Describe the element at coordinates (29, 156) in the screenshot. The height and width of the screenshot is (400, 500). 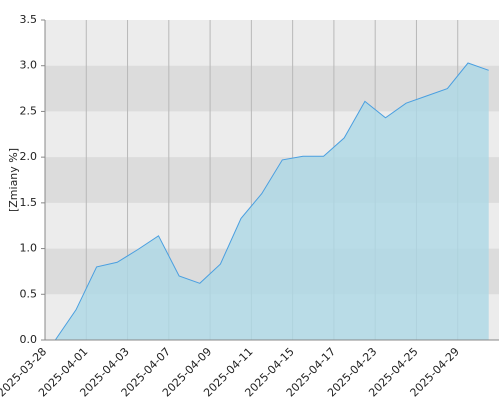
I see `y-tick-label: 2.0` at that location.